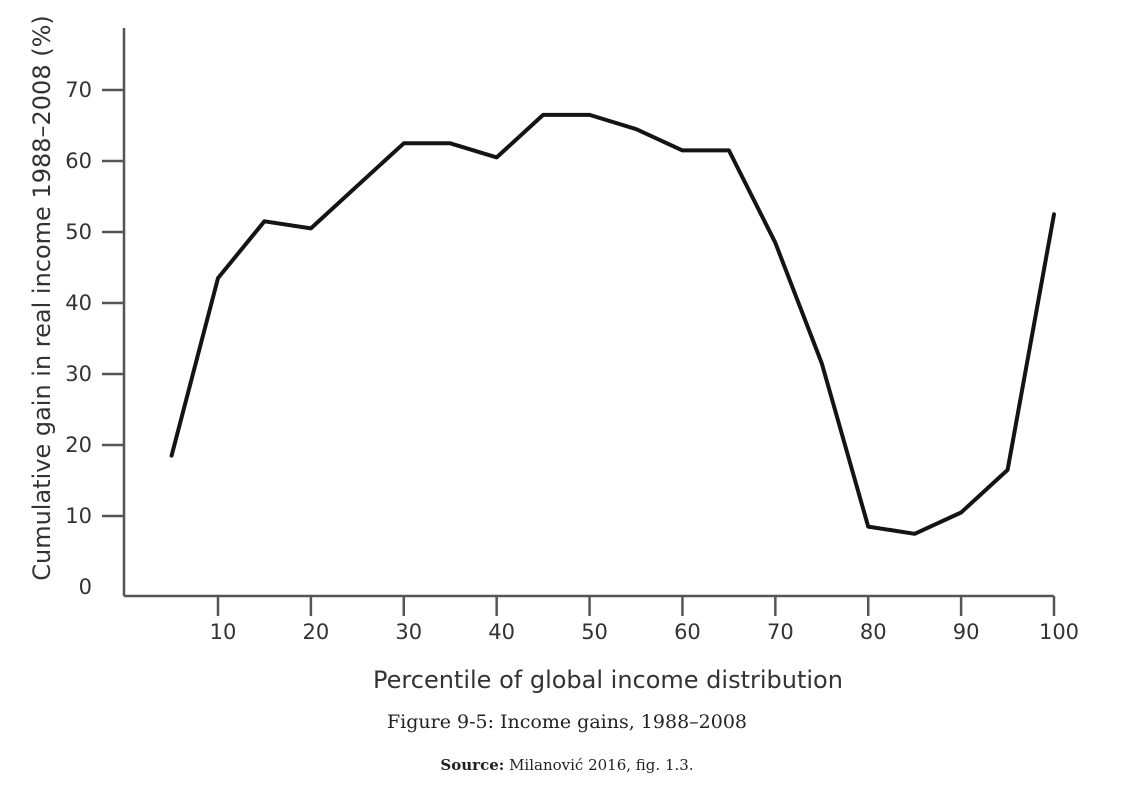 The width and height of the screenshot is (1134, 812). I want to click on x-tick-label: 70, so click(780, 632).